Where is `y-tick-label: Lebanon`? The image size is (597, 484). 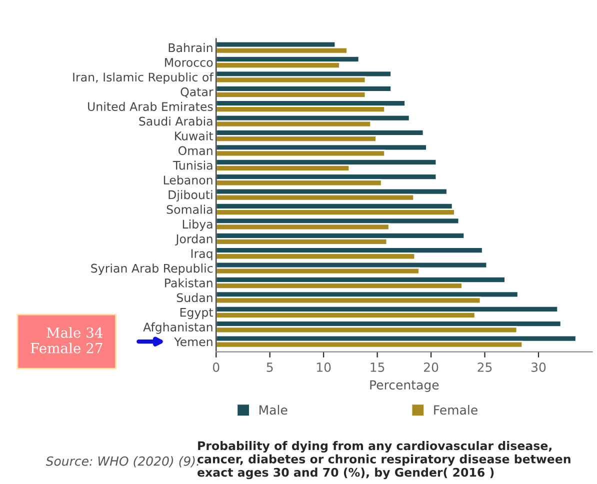
y-tick-label: Lebanon is located at coordinates (188, 180).